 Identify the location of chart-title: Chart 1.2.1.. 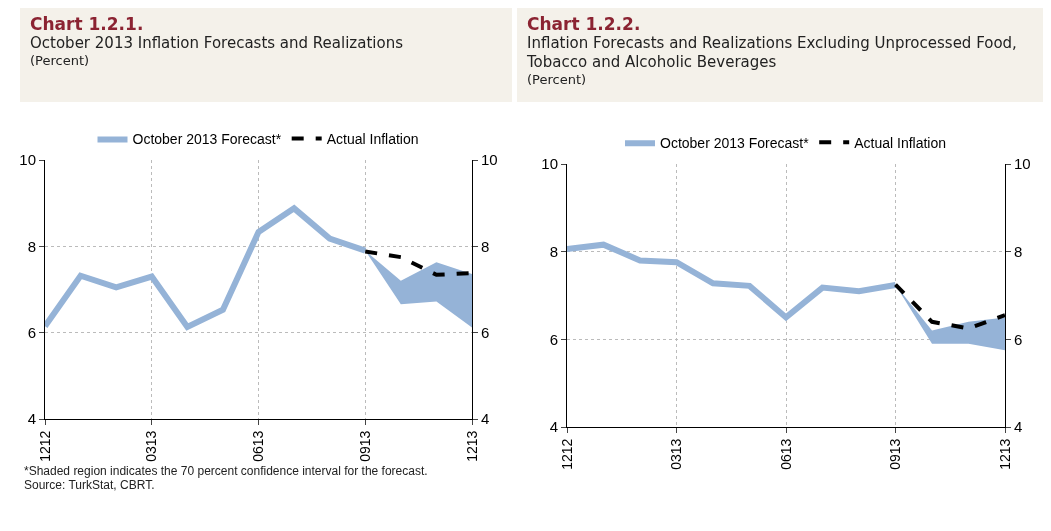
(87, 24).